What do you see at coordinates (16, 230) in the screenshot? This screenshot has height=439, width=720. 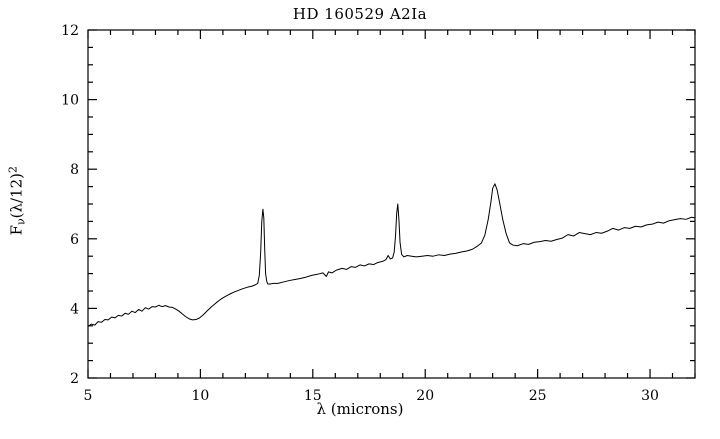 I see `y-axis-label-main: F` at bounding box center [16, 230].